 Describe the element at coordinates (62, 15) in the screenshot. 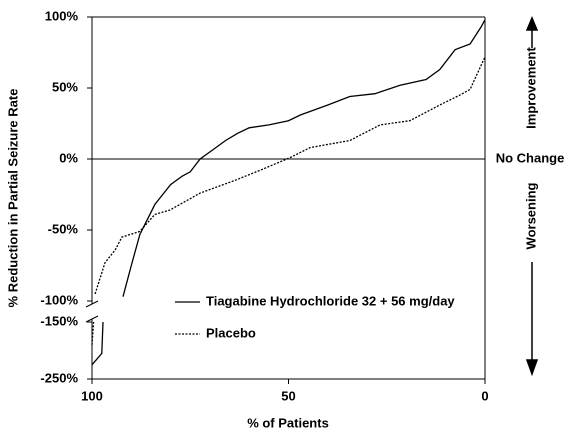

I see `y-tick-label: 100%` at that location.